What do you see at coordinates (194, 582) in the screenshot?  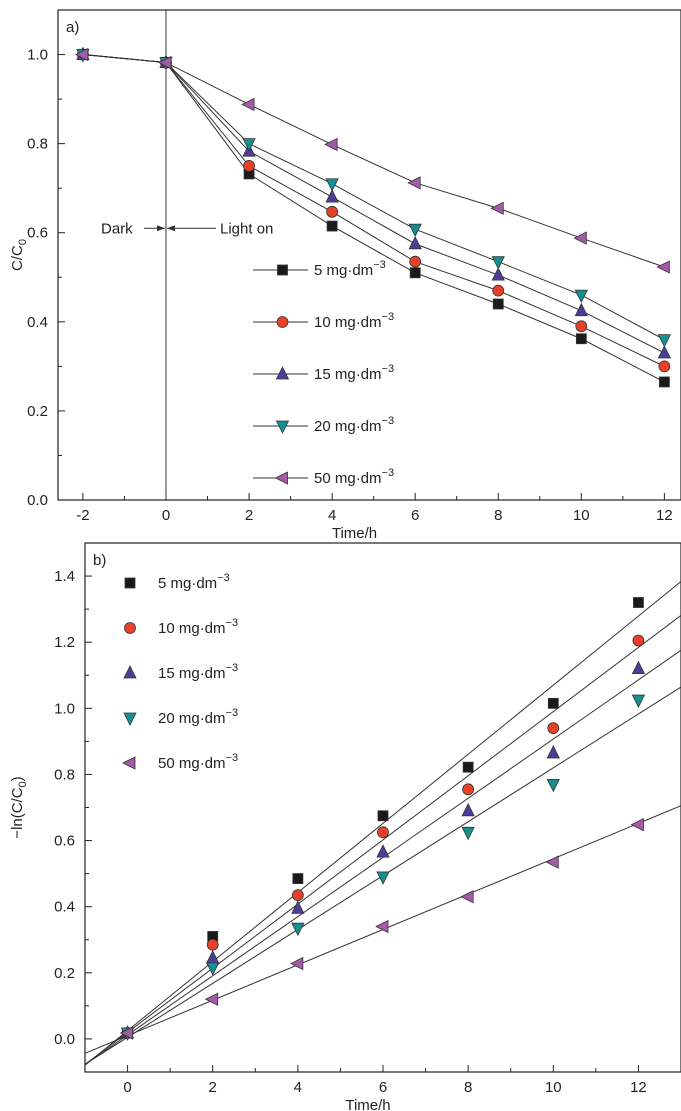 I see `legend-label: 5 mg·dm−3` at bounding box center [194, 582].